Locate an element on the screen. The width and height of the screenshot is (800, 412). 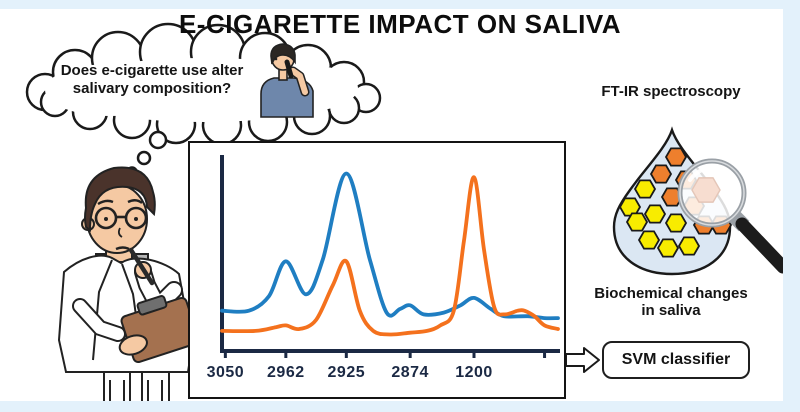
svm-classifier-box: SVM classifier is located at coordinates (676, 360).